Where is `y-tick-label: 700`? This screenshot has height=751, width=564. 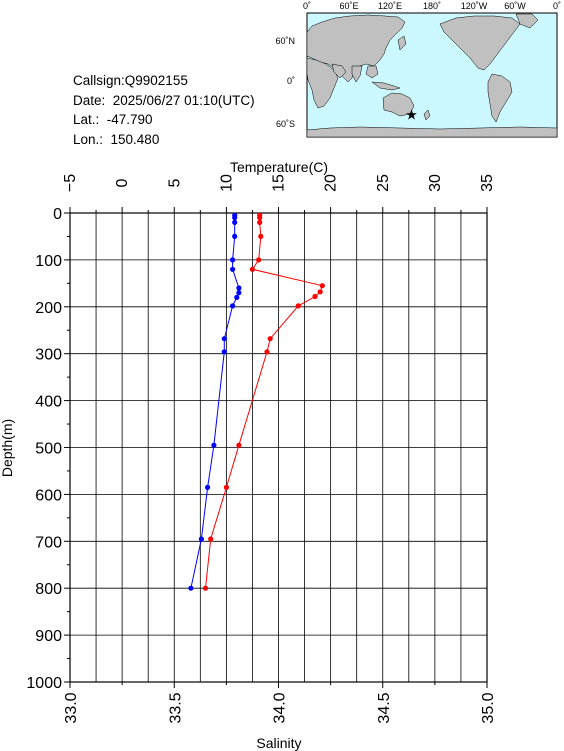
y-tick-label: 700 is located at coordinates (48, 542).